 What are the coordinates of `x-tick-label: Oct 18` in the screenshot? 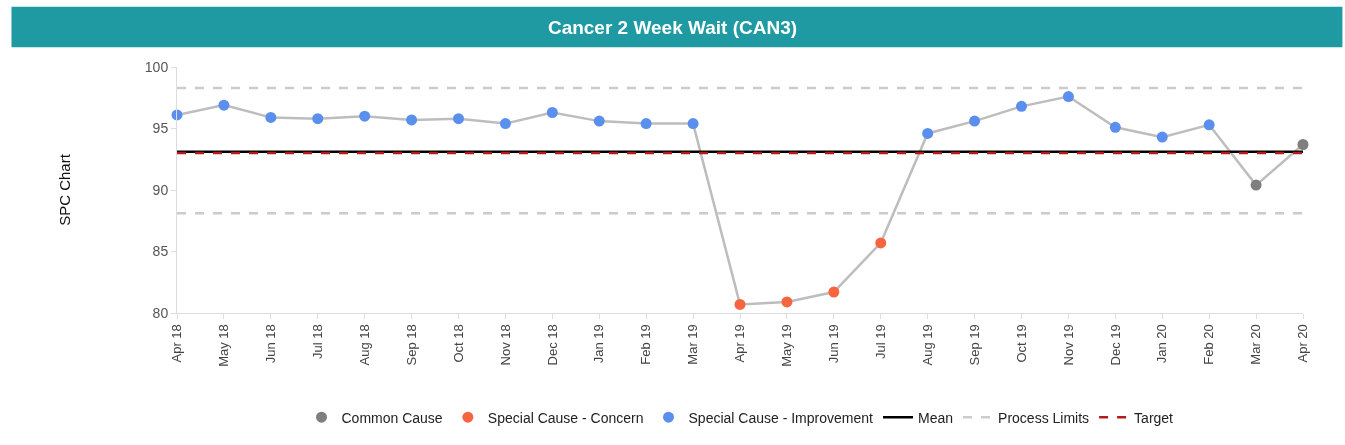 It's located at (458, 343).